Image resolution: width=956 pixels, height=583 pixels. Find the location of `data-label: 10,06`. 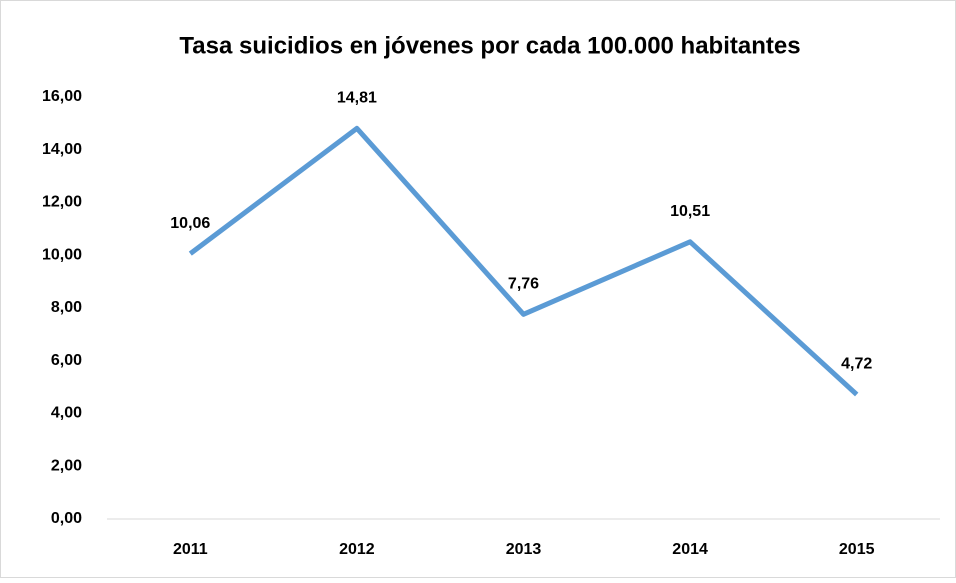

data-label: 10,06 is located at coordinates (190, 223).